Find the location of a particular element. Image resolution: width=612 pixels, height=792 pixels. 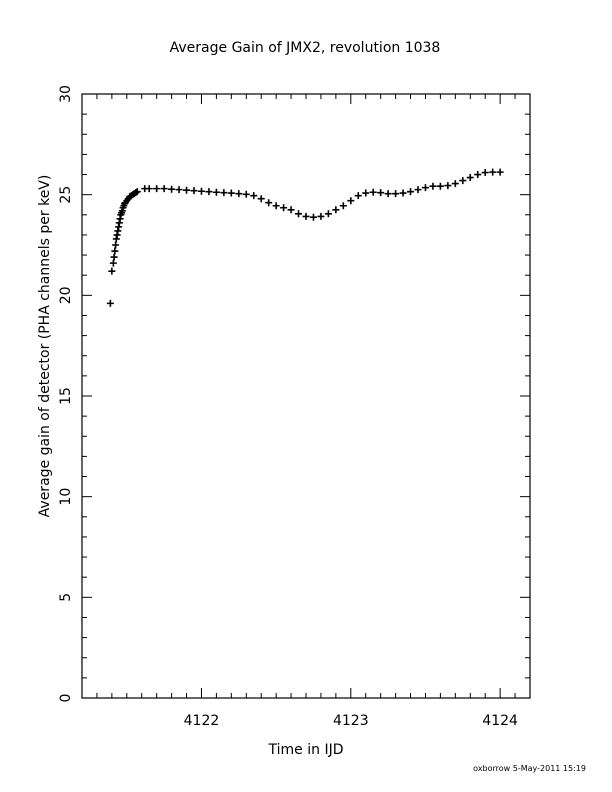

y-axis-tick-labels: 0 5 10 15 20 25 30 is located at coordinates (66, 393).